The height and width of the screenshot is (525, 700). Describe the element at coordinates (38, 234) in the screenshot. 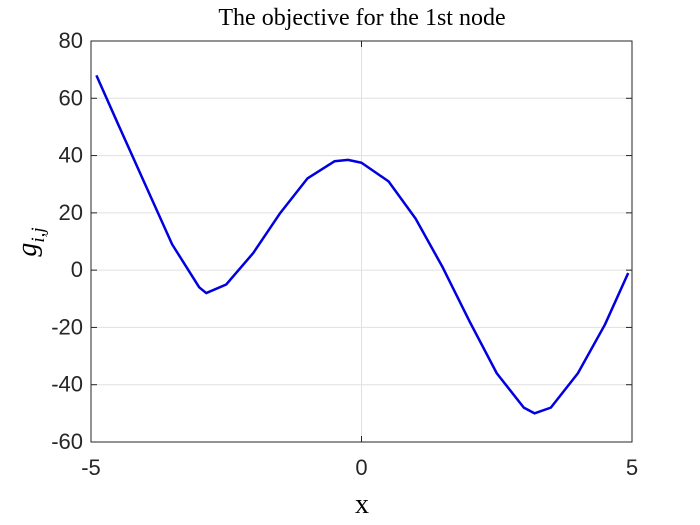

I see `y-axis-label-subscript: i,j` at that location.